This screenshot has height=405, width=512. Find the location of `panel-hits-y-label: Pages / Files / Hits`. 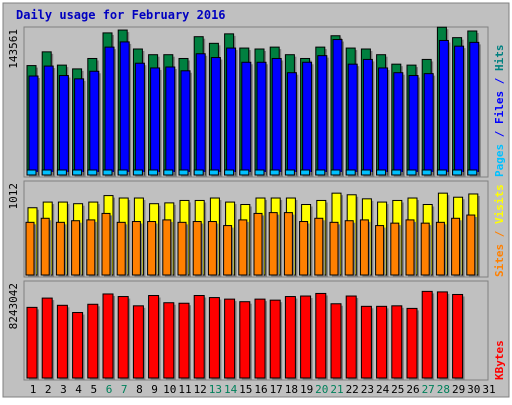

panel-hits-y-label: Pages / Files / Hits is located at coordinates (499, 111).